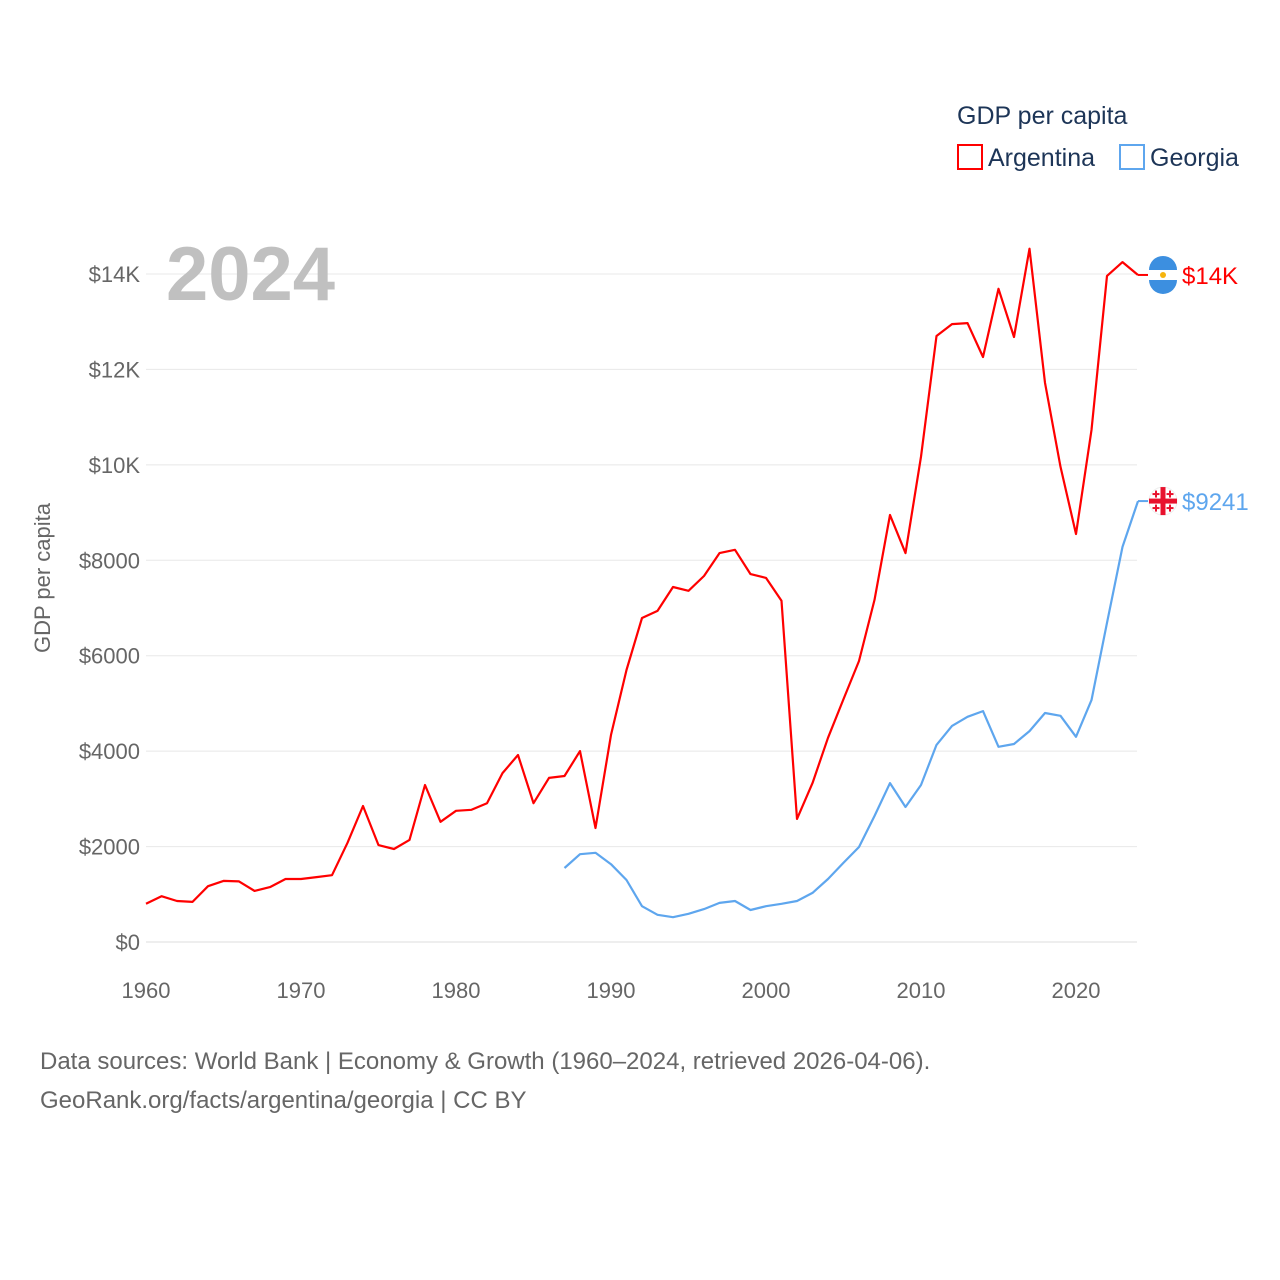 The image size is (1280, 1280). What do you see at coordinates (1210, 276) in the screenshot?
I see `end-value-label-argentina: $14K` at bounding box center [1210, 276].